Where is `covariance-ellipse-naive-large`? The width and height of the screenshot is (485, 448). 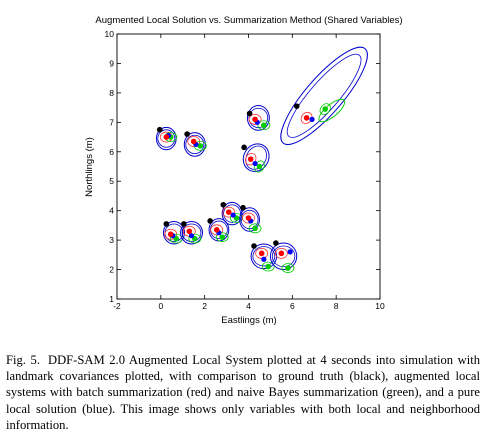
covariance-ellipse-naive-large is located at coordinates (332, 110).